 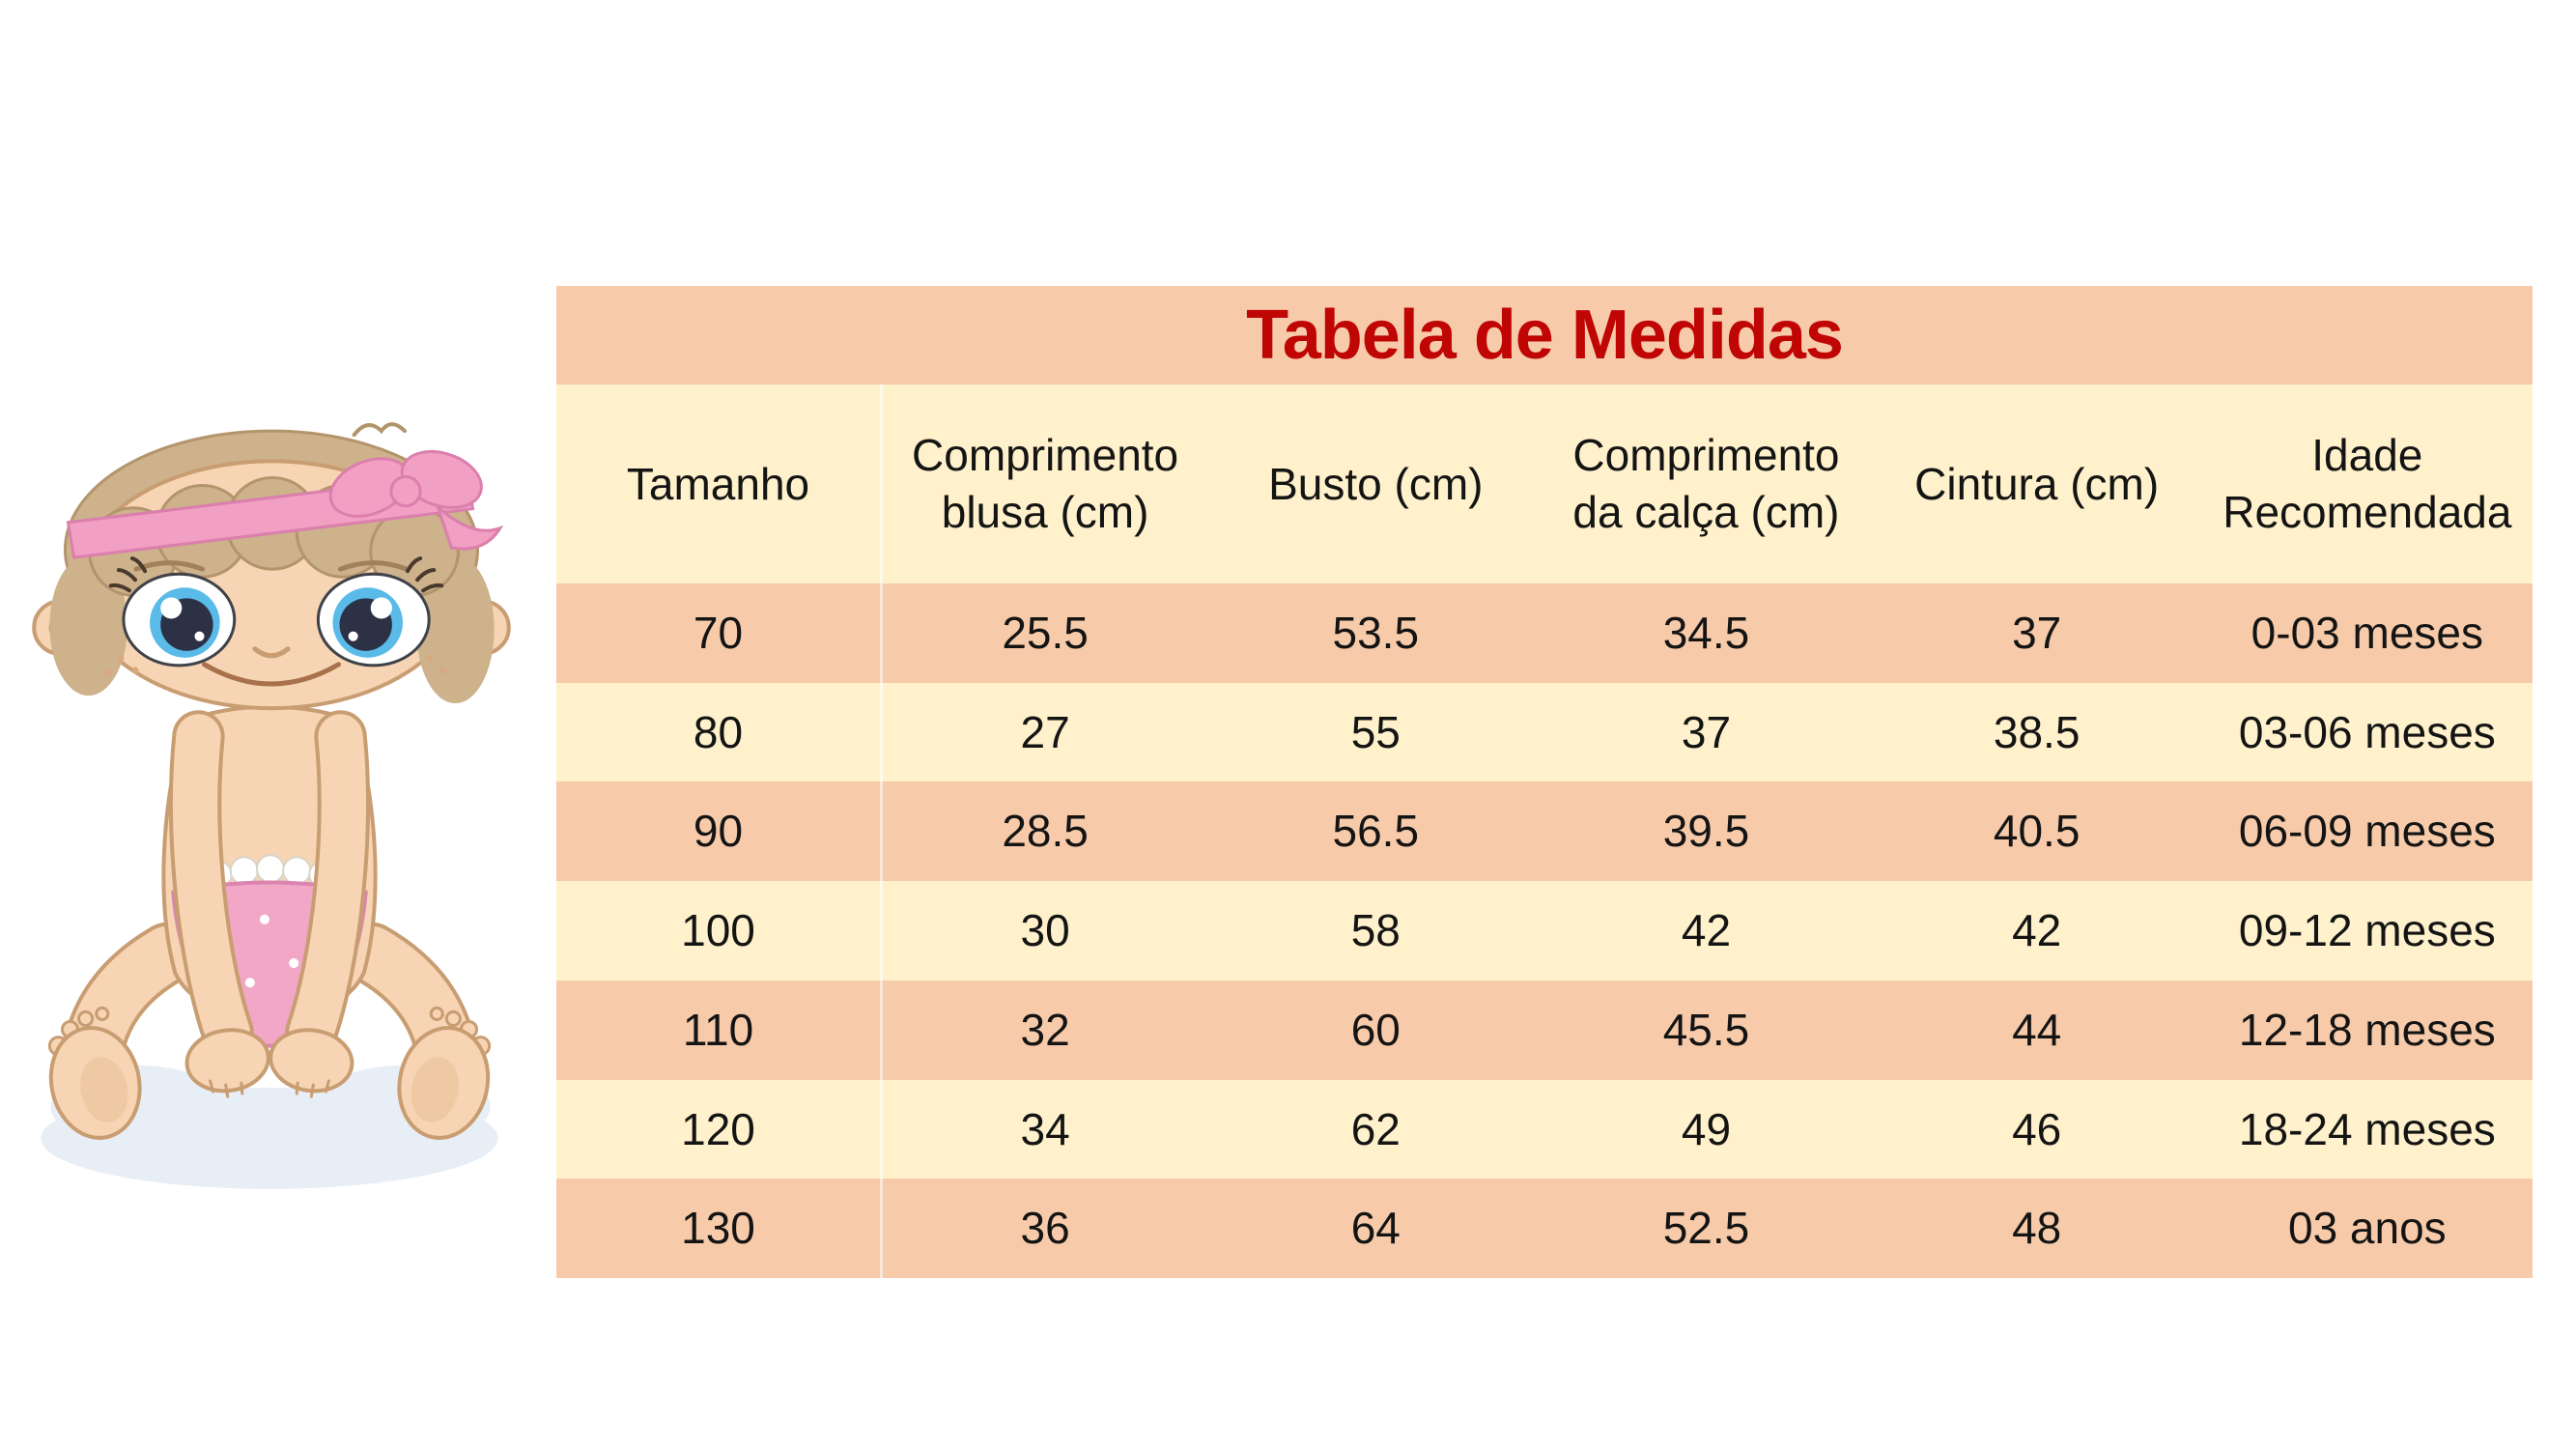 I want to click on hair-tuft, so click(x=380, y=430).